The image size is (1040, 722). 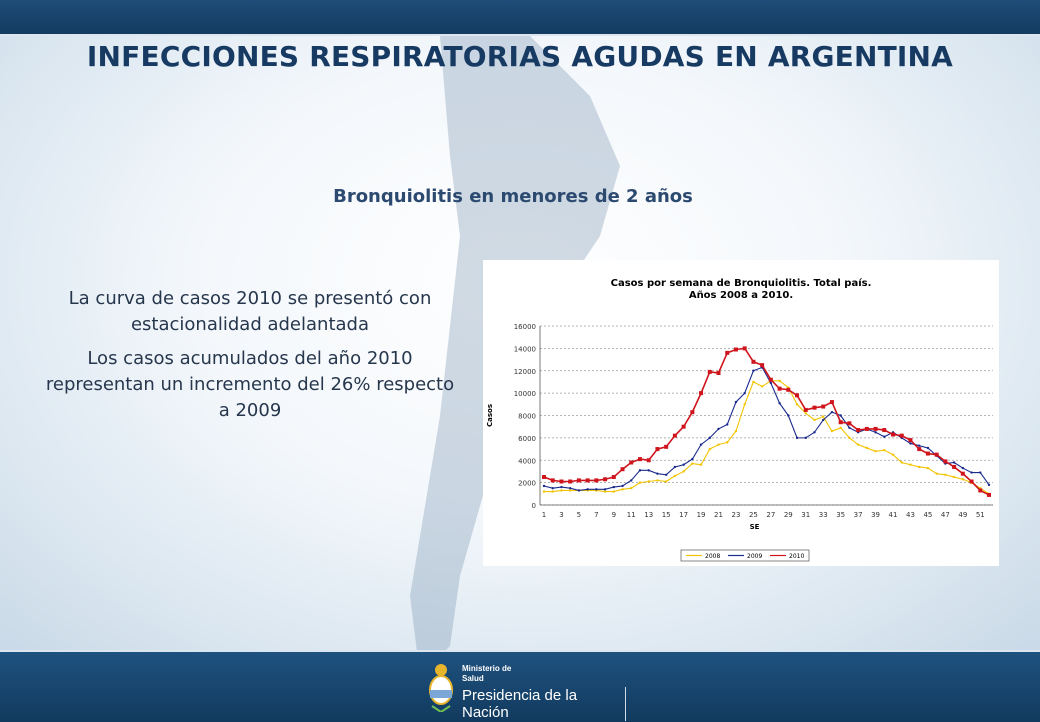 What do you see at coordinates (753, 515) in the screenshot?
I see `x-tick-label: 25` at bounding box center [753, 515].